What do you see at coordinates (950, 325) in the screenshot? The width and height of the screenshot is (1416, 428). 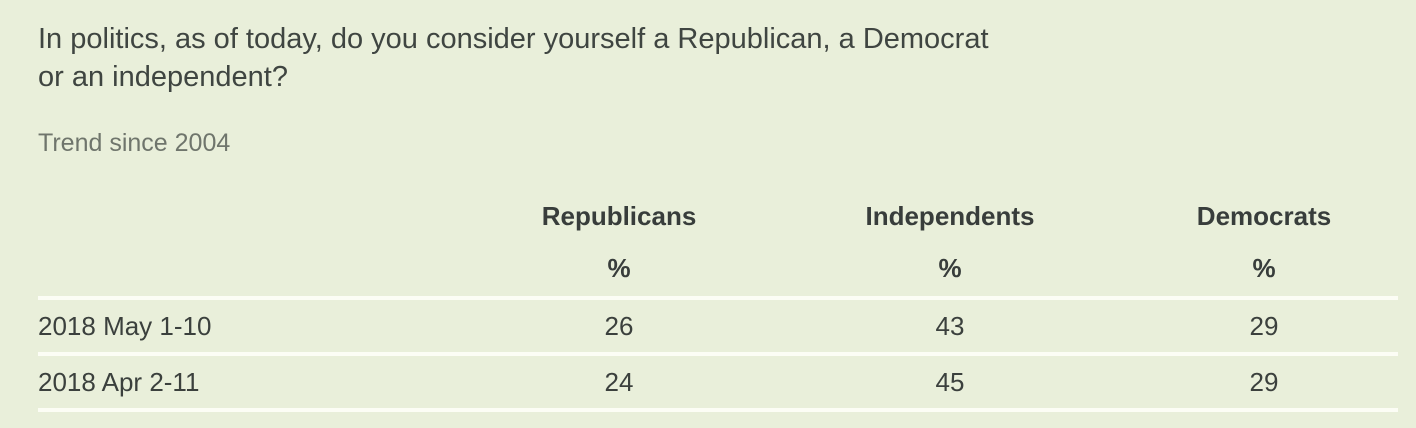 I see `value-independents: 43` at bounding box center [950, 325].